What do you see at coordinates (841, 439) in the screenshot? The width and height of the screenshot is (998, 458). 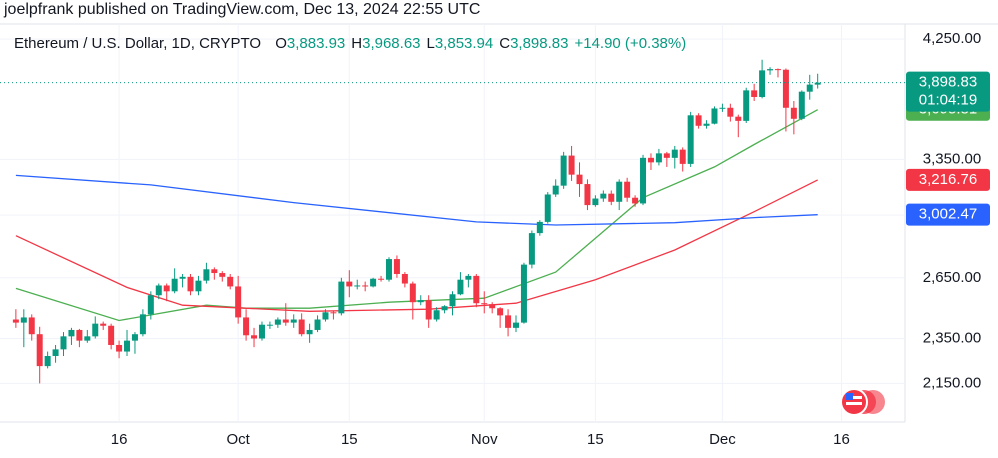 I see `x-tick-label: 16` at bounding box center [841, 439].